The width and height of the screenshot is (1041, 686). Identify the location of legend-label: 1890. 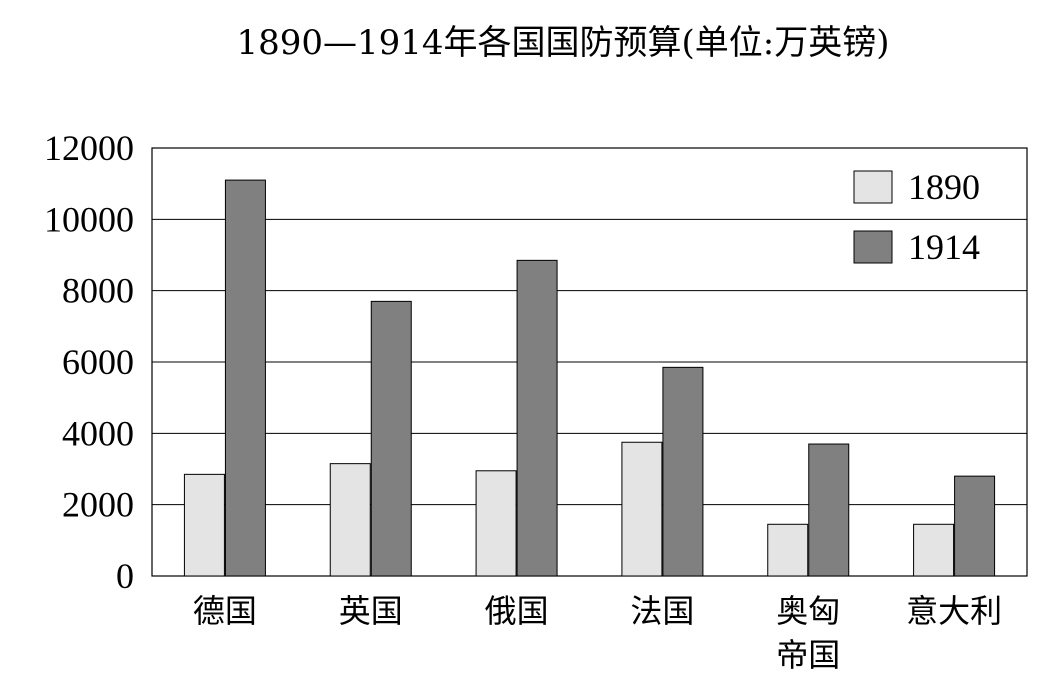
(944, 187).